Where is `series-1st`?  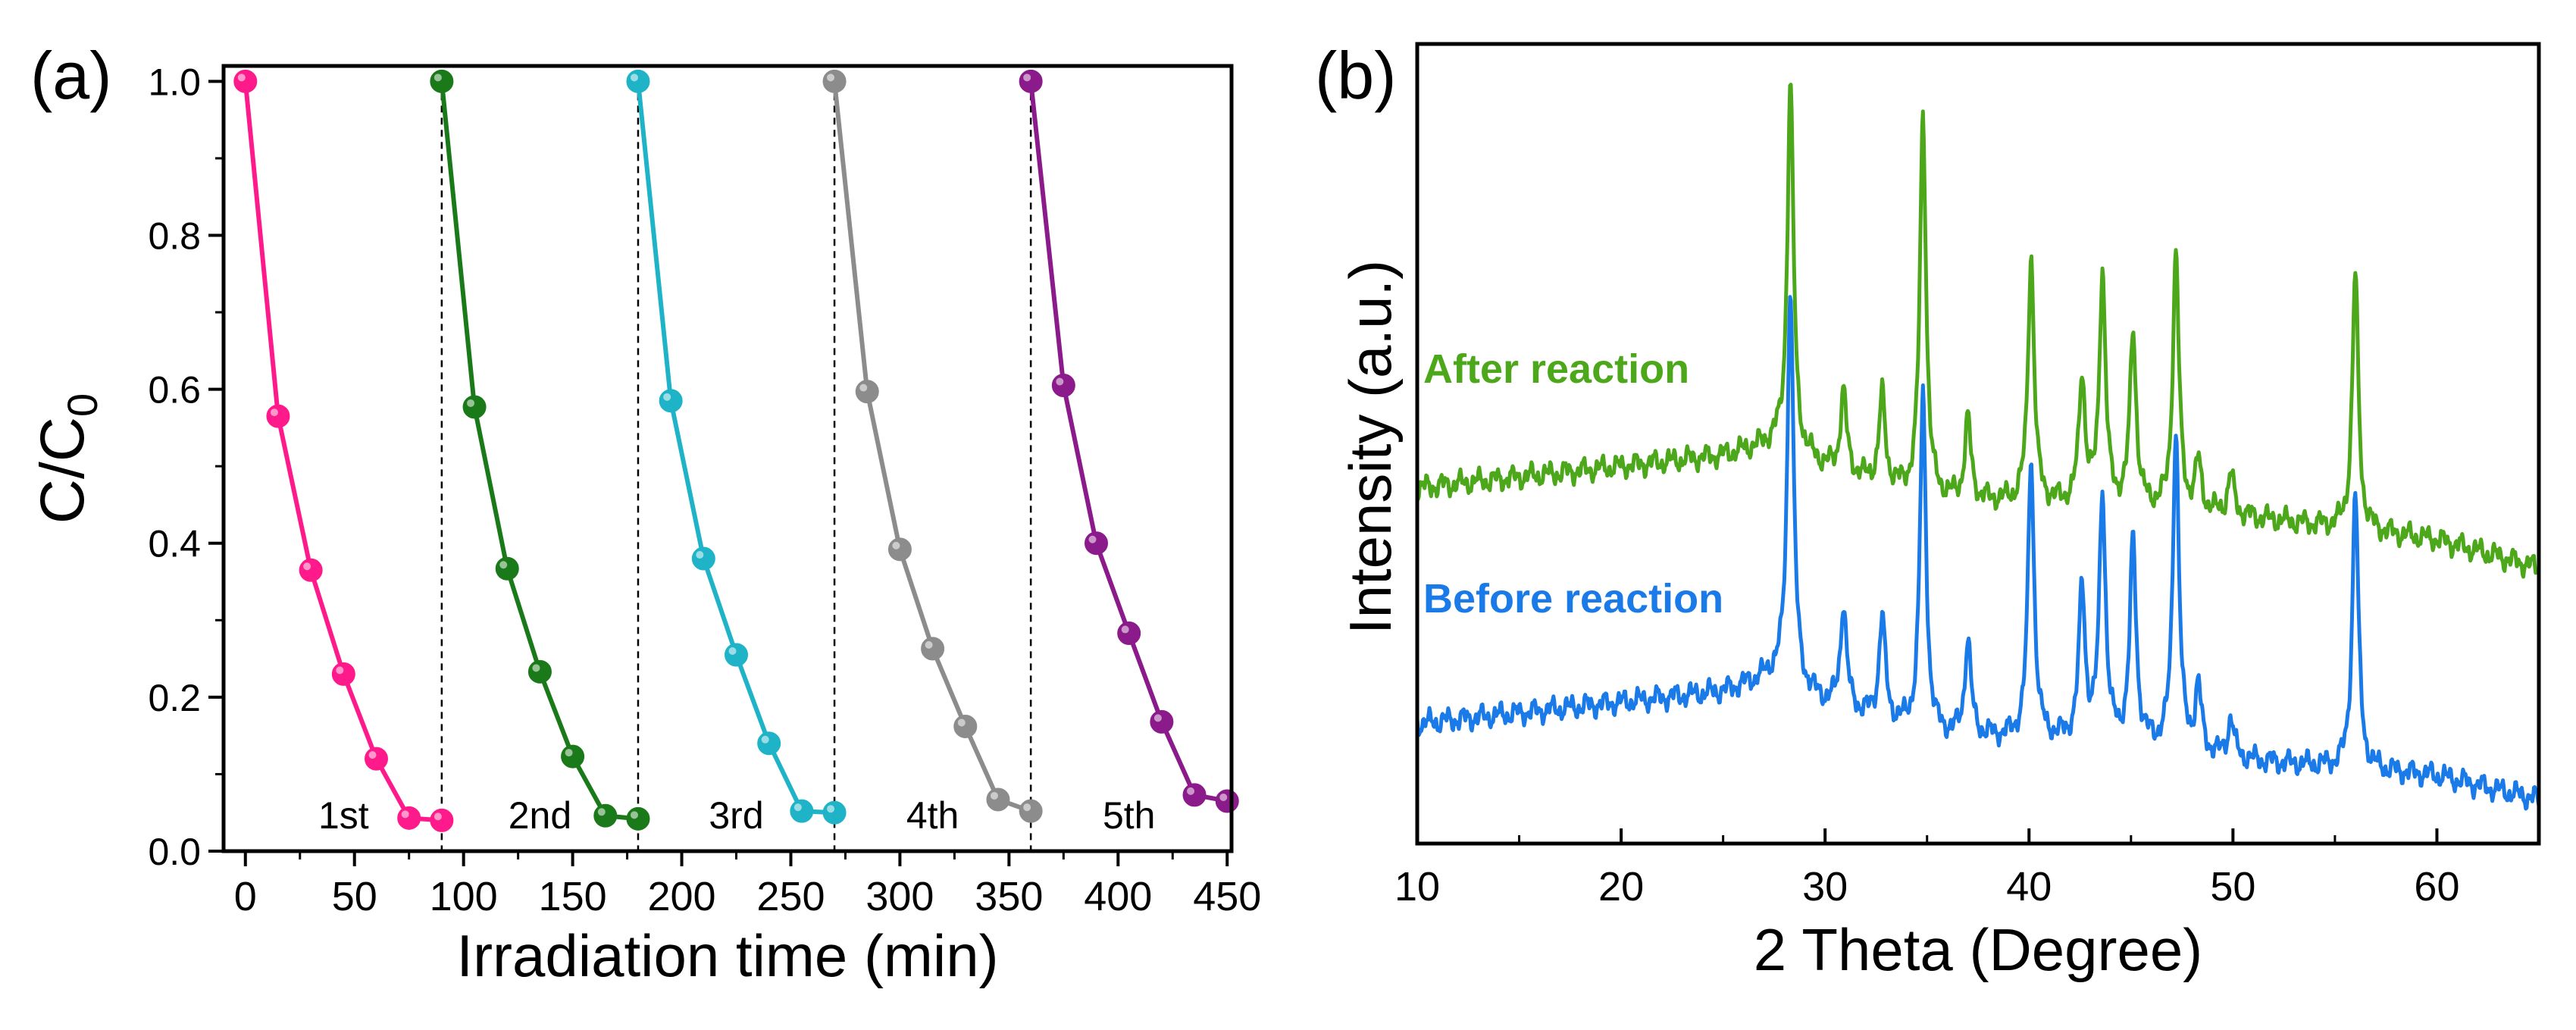 series-1st is located at coordinates (343, 450).